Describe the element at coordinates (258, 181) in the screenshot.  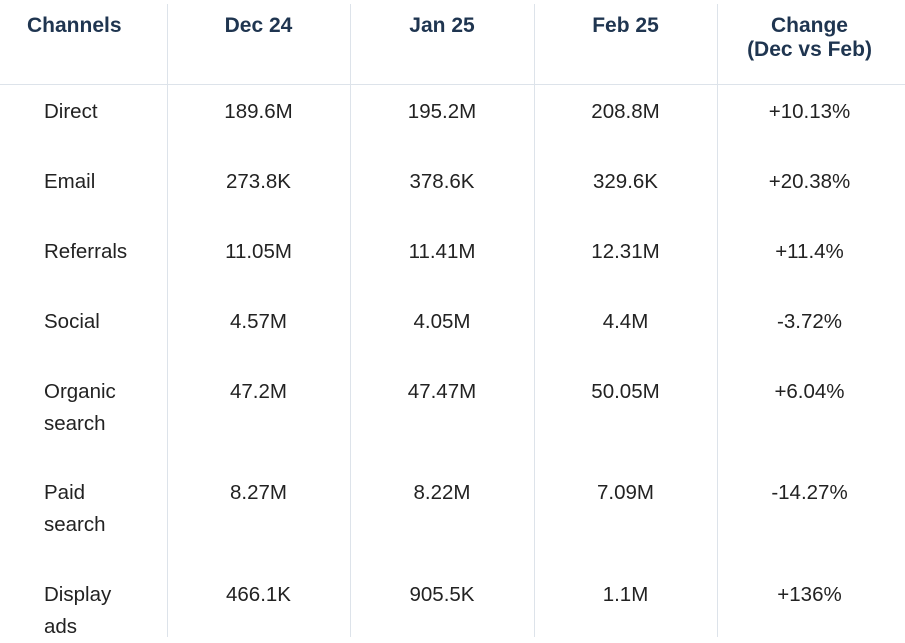
I see `cell-dec-24: 273.8K` at that location.